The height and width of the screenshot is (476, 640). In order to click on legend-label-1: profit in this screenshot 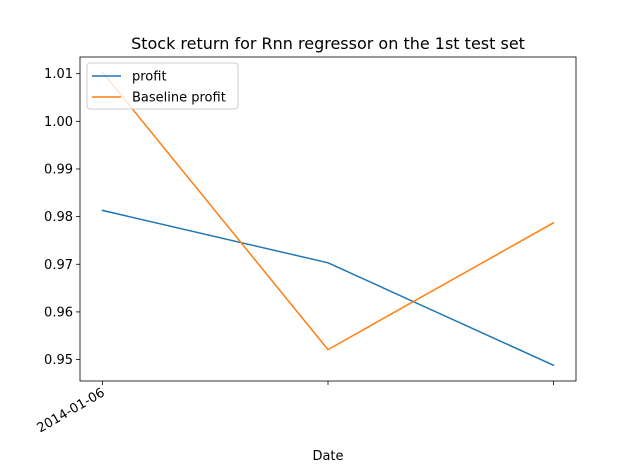, I will do `click(149, 77)`.